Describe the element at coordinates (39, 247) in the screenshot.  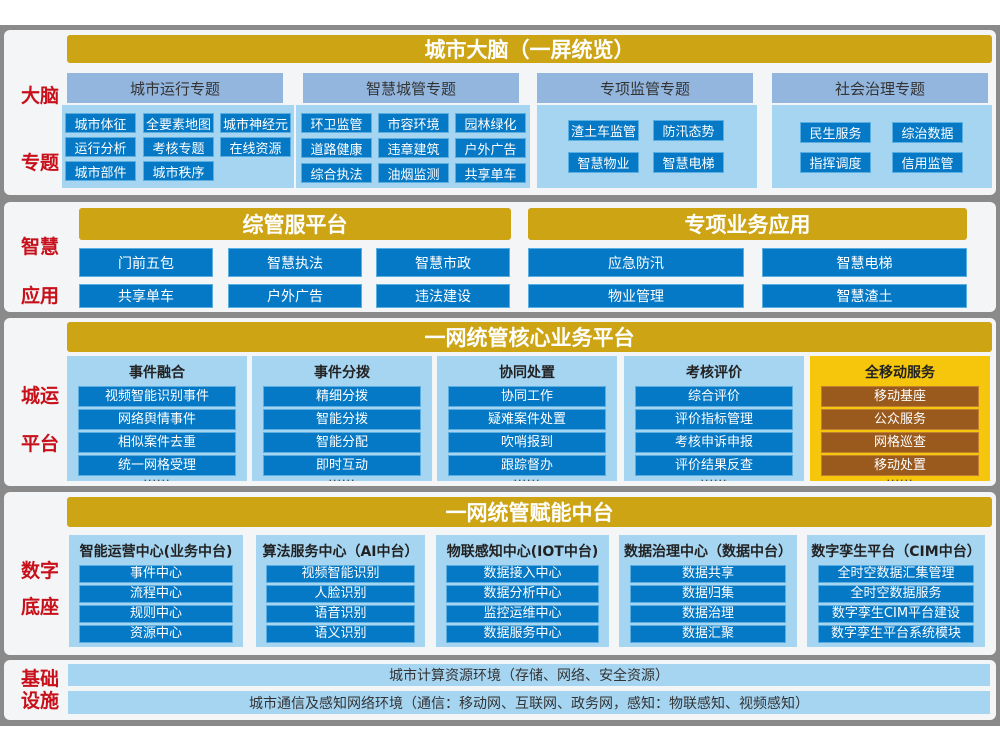
I see `side-label: 智慧` at that location.